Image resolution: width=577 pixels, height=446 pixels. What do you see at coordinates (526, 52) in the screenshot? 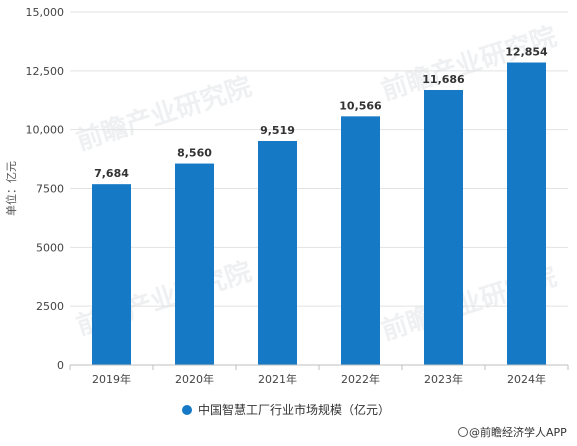
I see `data-label: 12,854` at bounding box center [526, 52].